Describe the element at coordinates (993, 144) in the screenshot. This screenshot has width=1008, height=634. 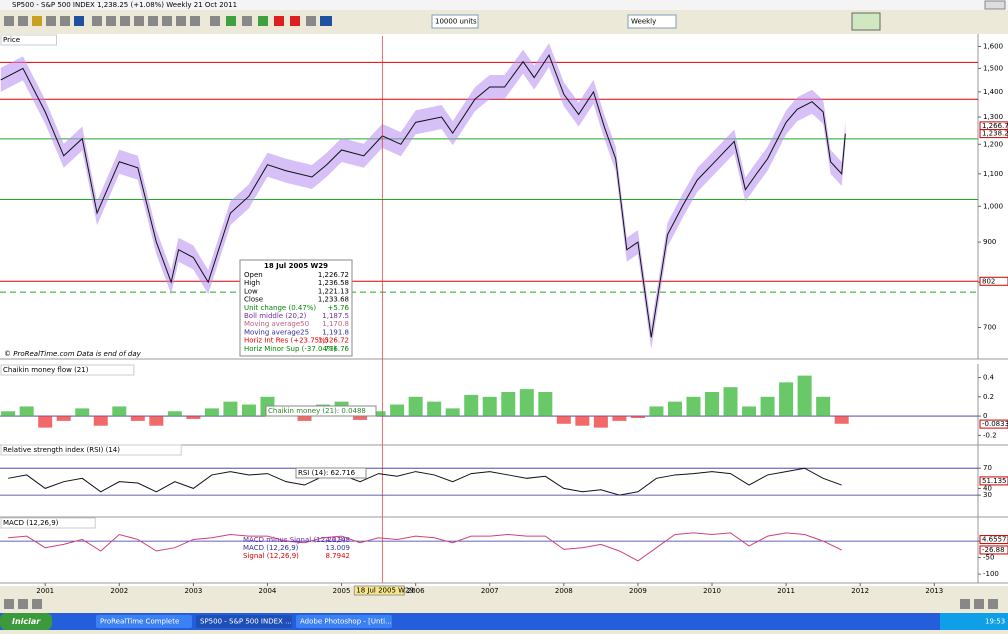
I see `y-tick-label: 1,200` at that location.